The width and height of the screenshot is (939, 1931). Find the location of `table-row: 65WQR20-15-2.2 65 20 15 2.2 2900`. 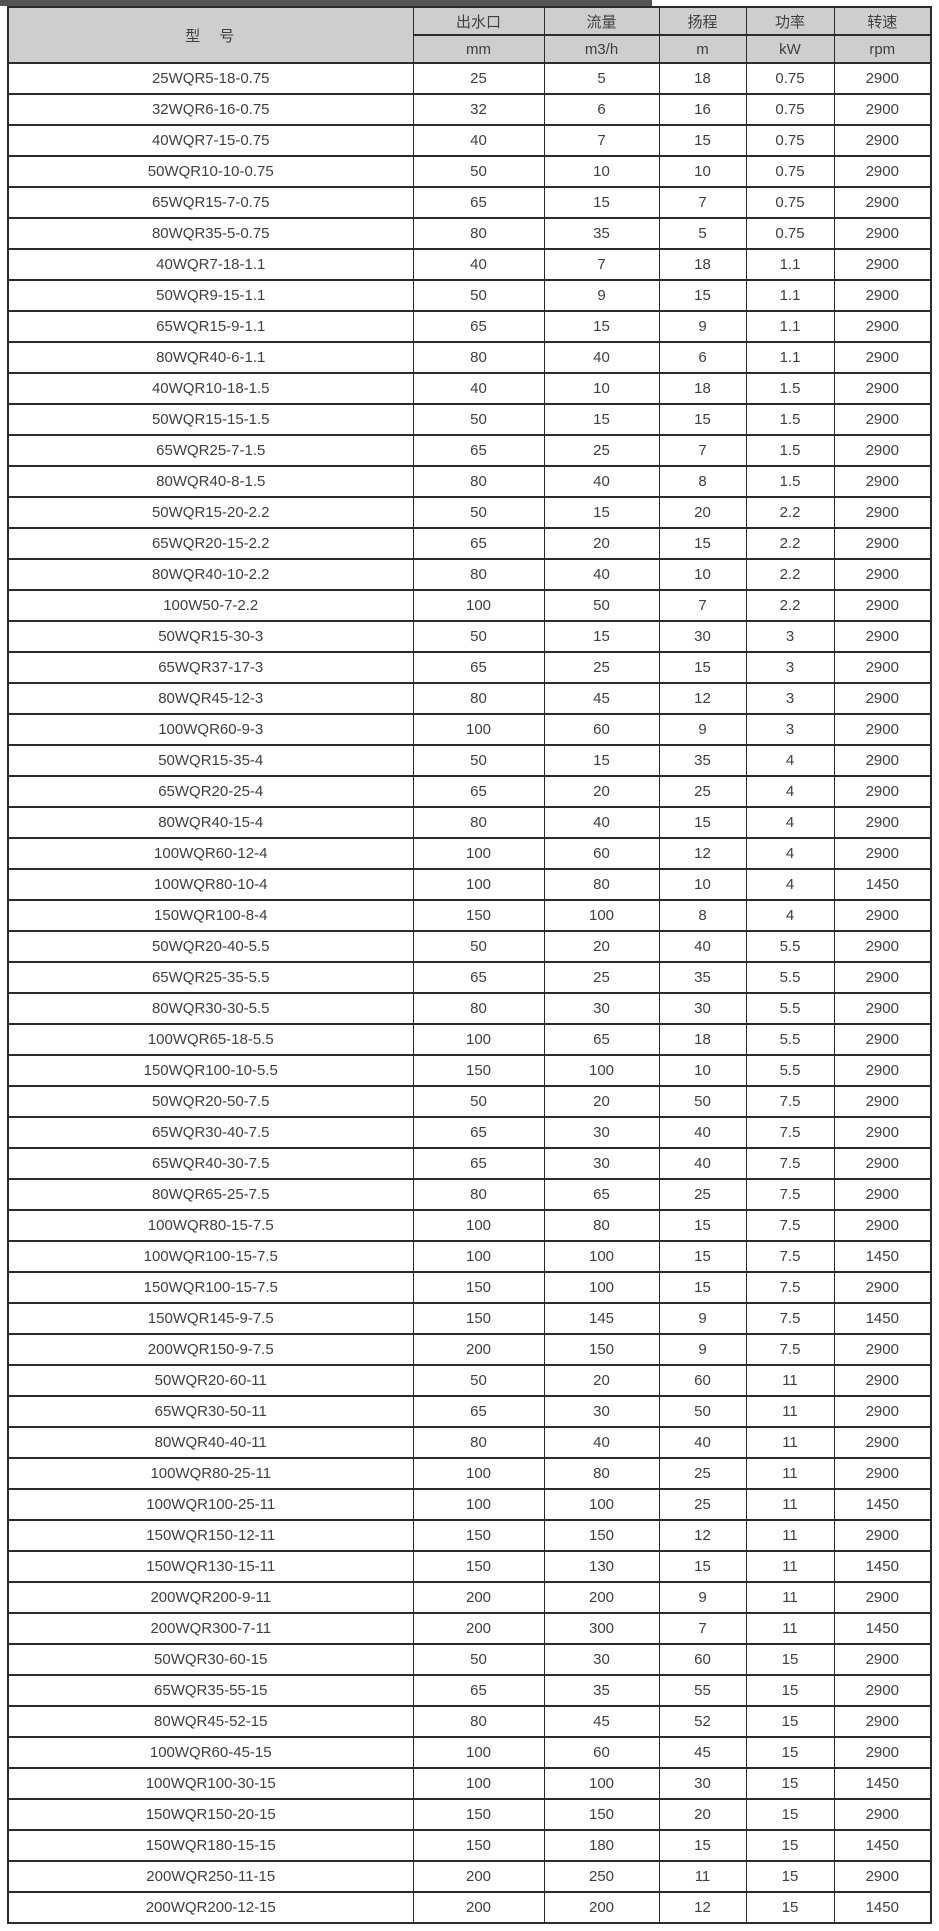

table-row: 65WQR20-15-2.2 65 20 15 2.2 2900 is located at coordinates (469, 543).